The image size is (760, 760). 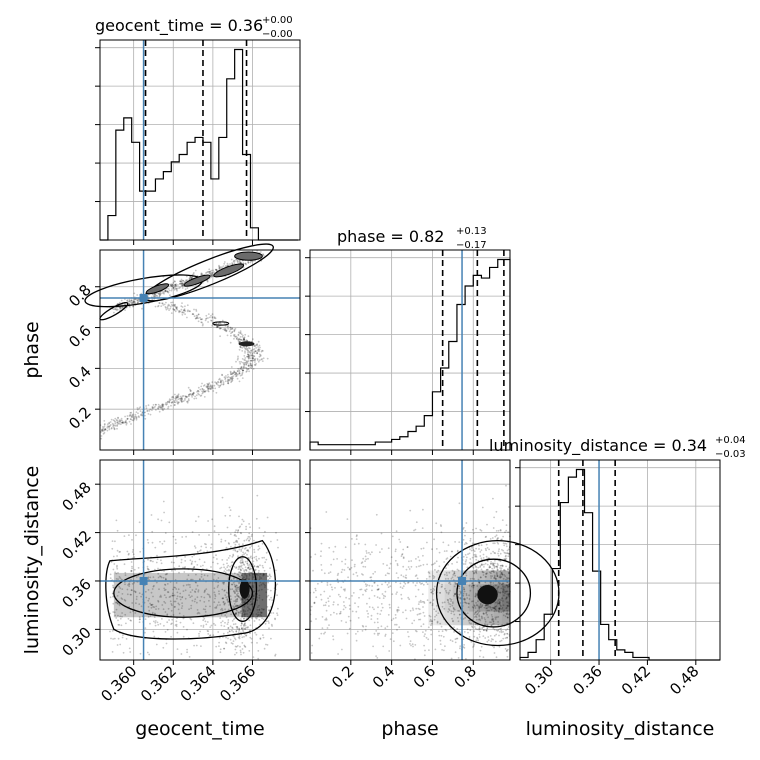 I want to click on truth-marker, so click(x=143, y=297).